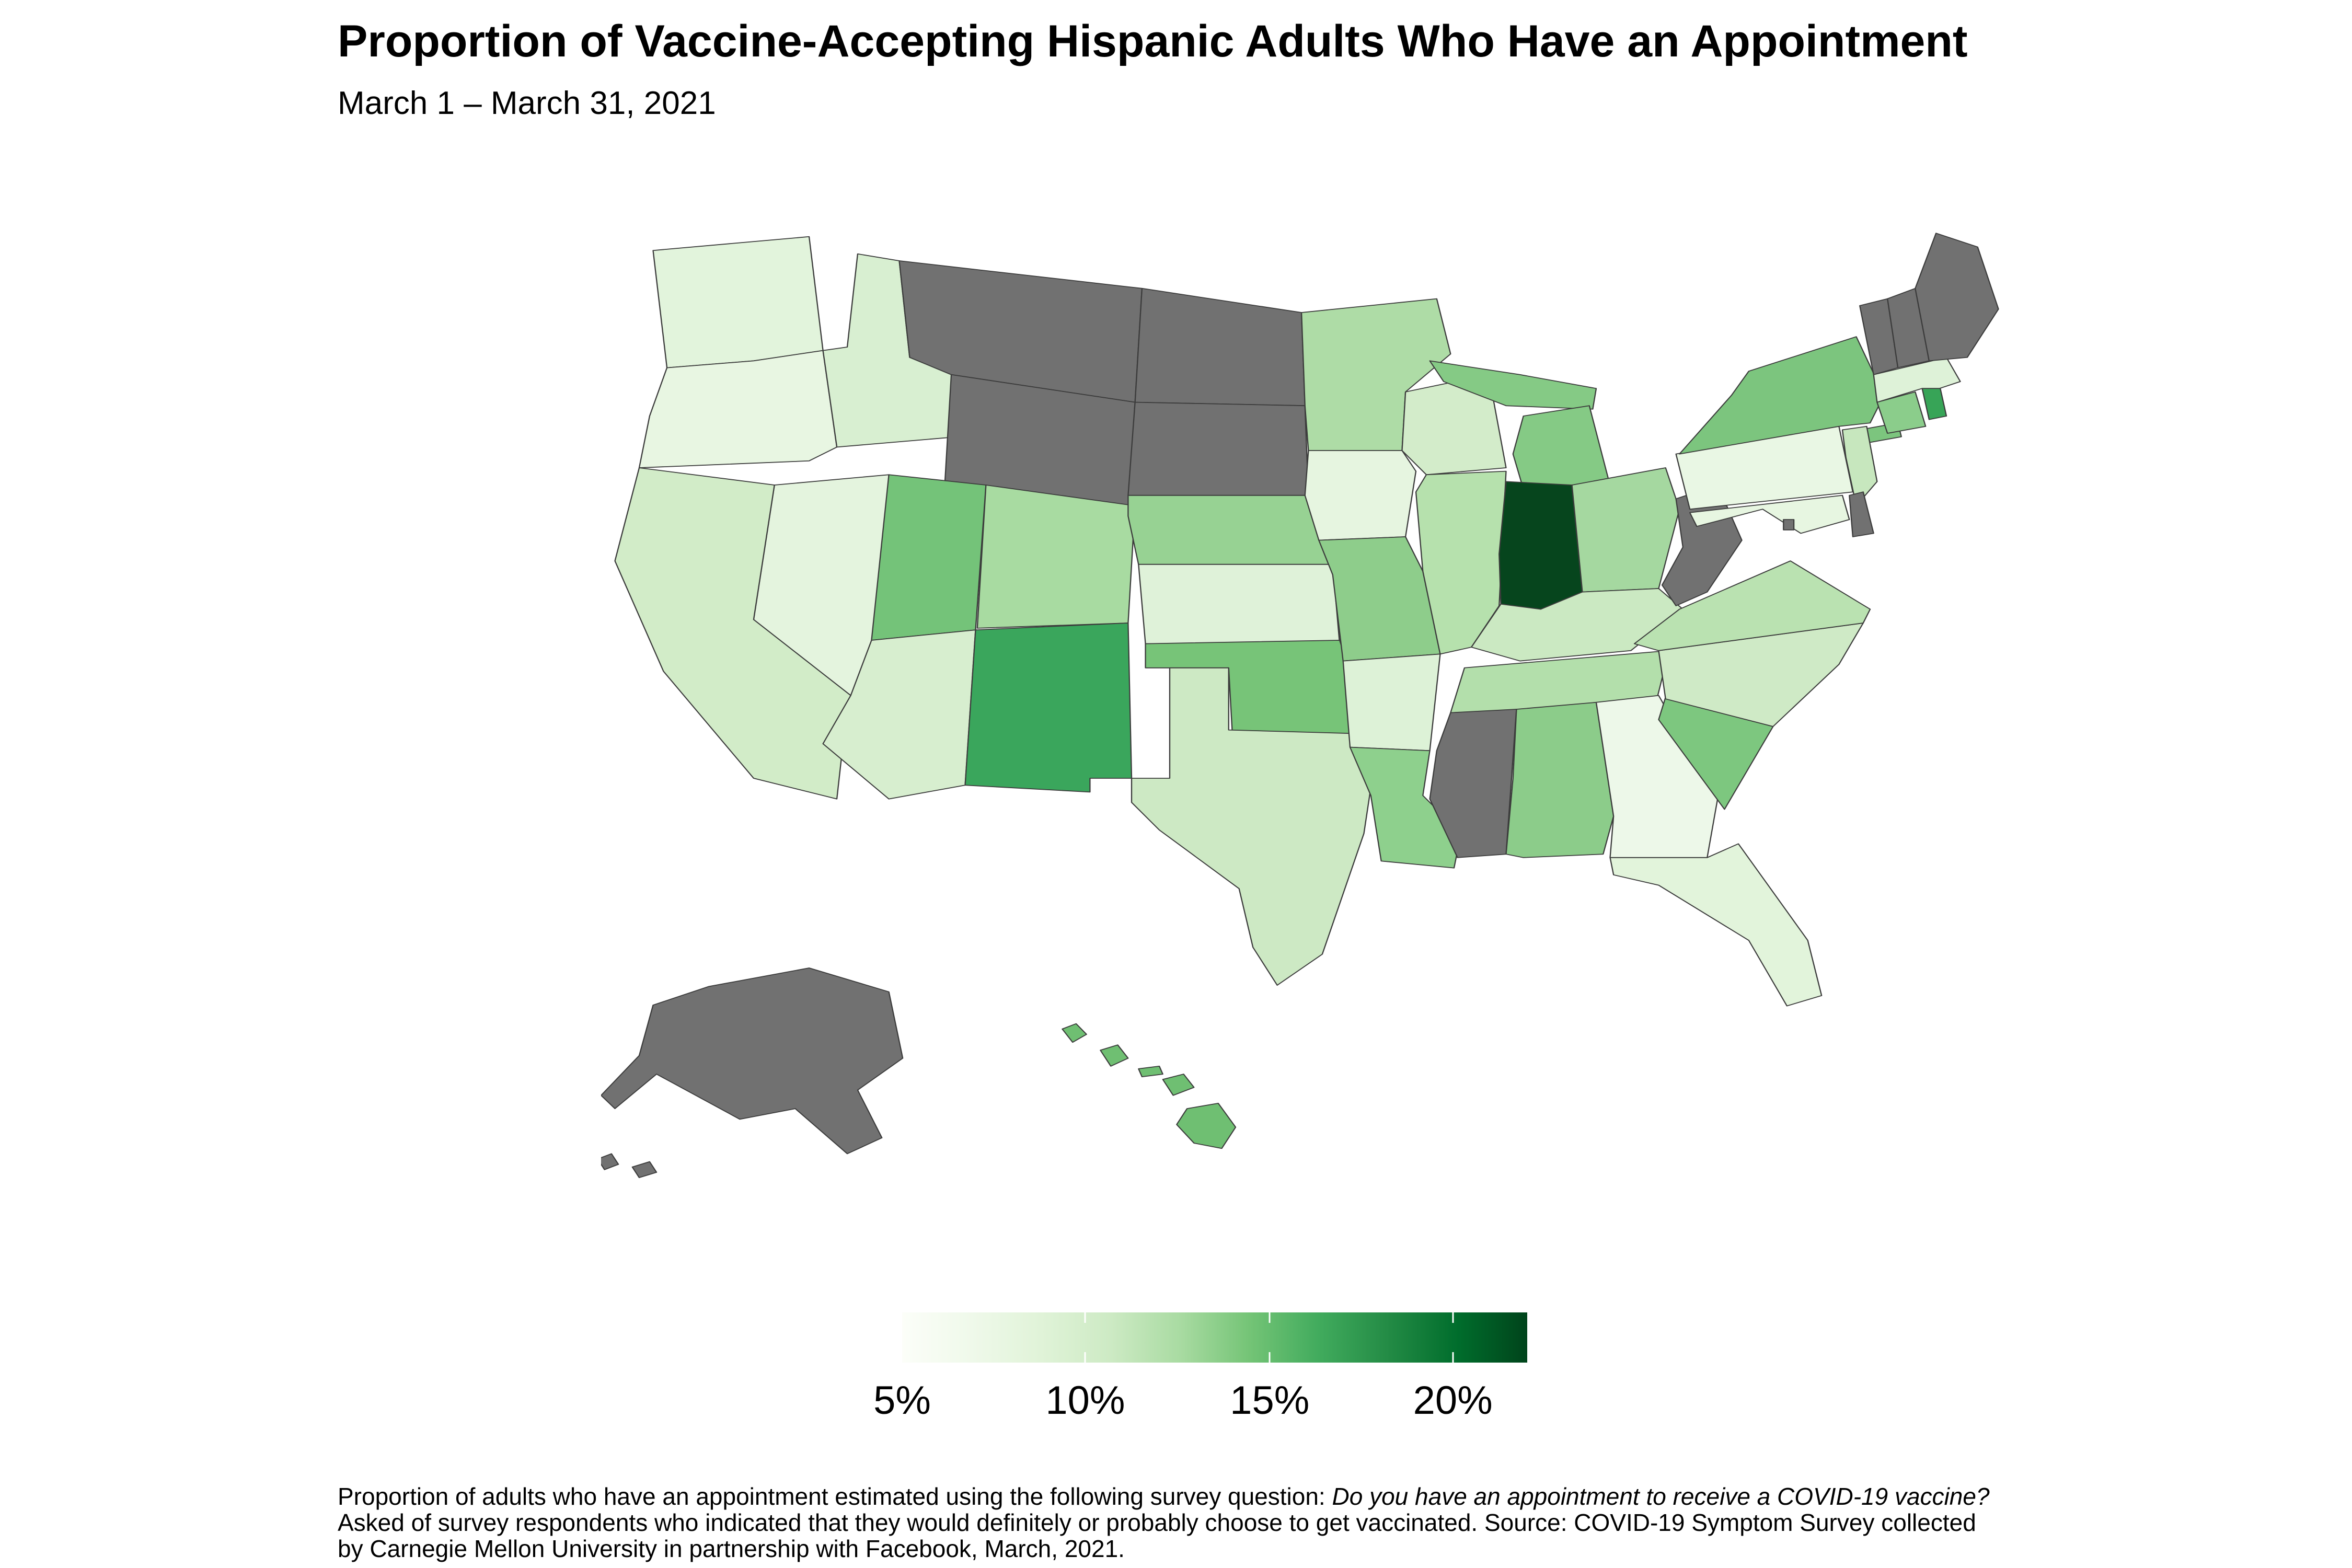  Describe the element at coordinates (527, 103) in the screenshot. I see `page-subtitle: March 1 – March 31, 2021` at that location.